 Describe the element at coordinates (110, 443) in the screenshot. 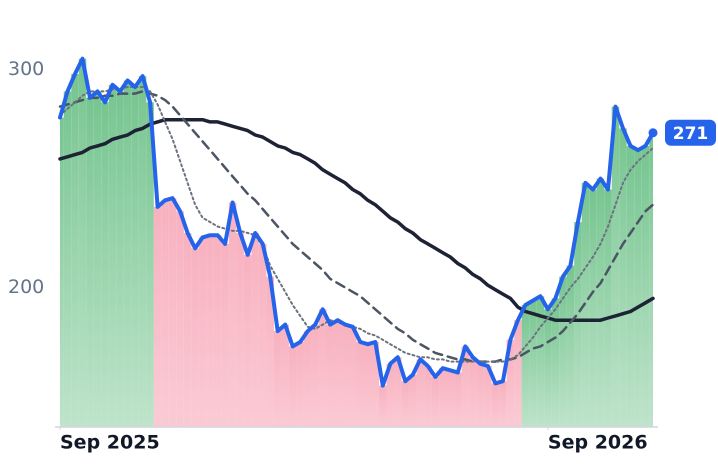

I see `x-tick-label: Sep 2025` at that location.